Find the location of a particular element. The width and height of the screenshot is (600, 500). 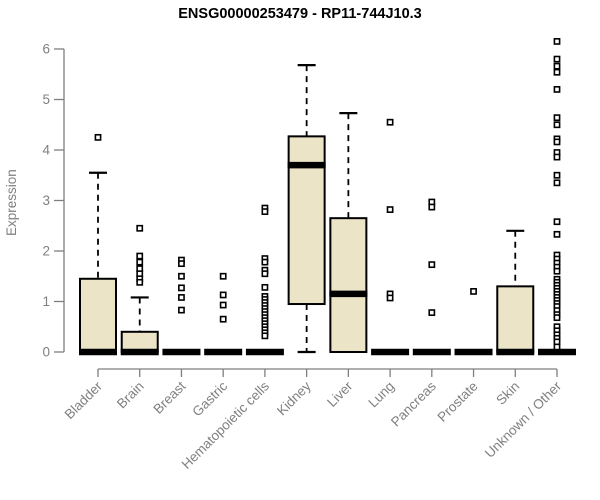

x-axis-label: Breast is located at coordinates (169, 397).